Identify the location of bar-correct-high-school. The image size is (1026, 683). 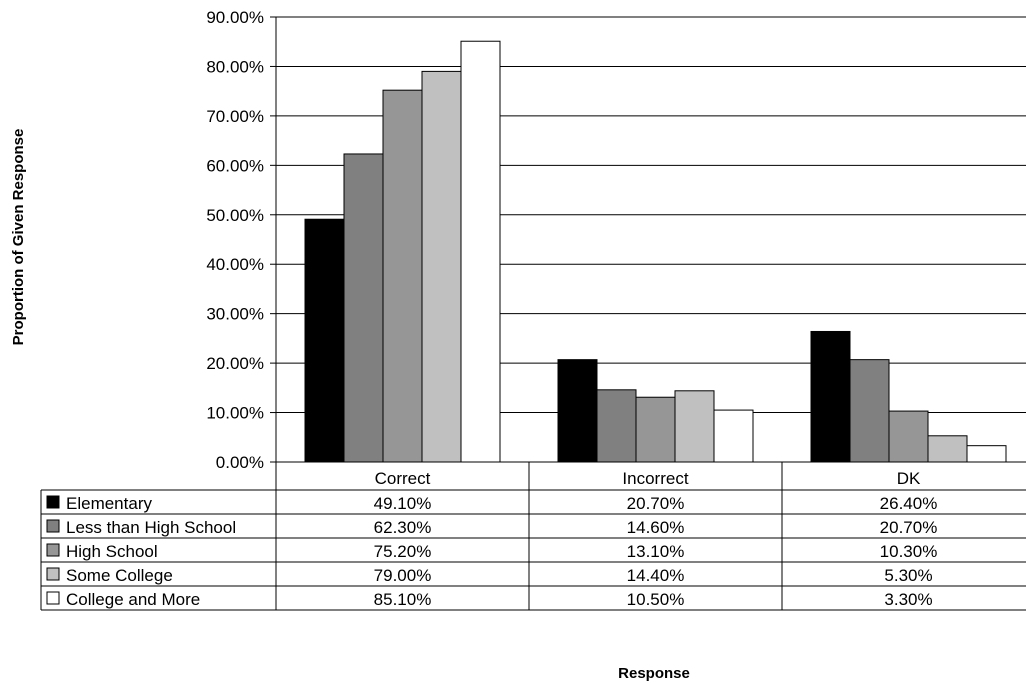
(402, 276).